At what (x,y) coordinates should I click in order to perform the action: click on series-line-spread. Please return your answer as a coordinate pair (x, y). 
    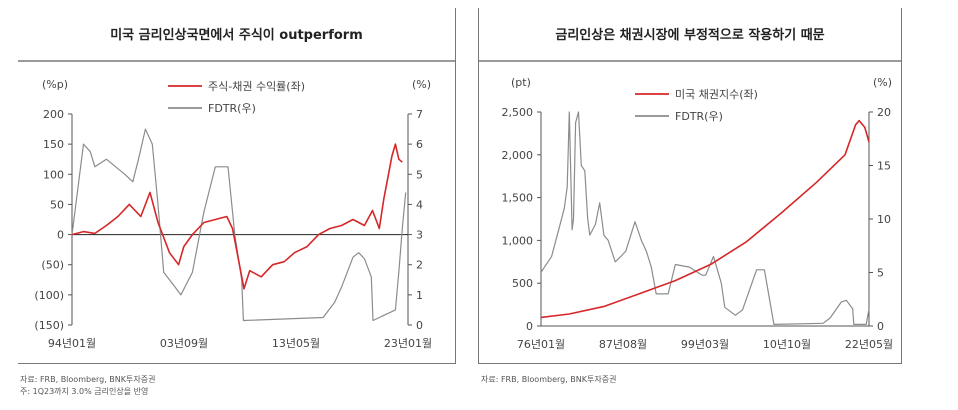
    Looking at the image, I should click on (237, 216).